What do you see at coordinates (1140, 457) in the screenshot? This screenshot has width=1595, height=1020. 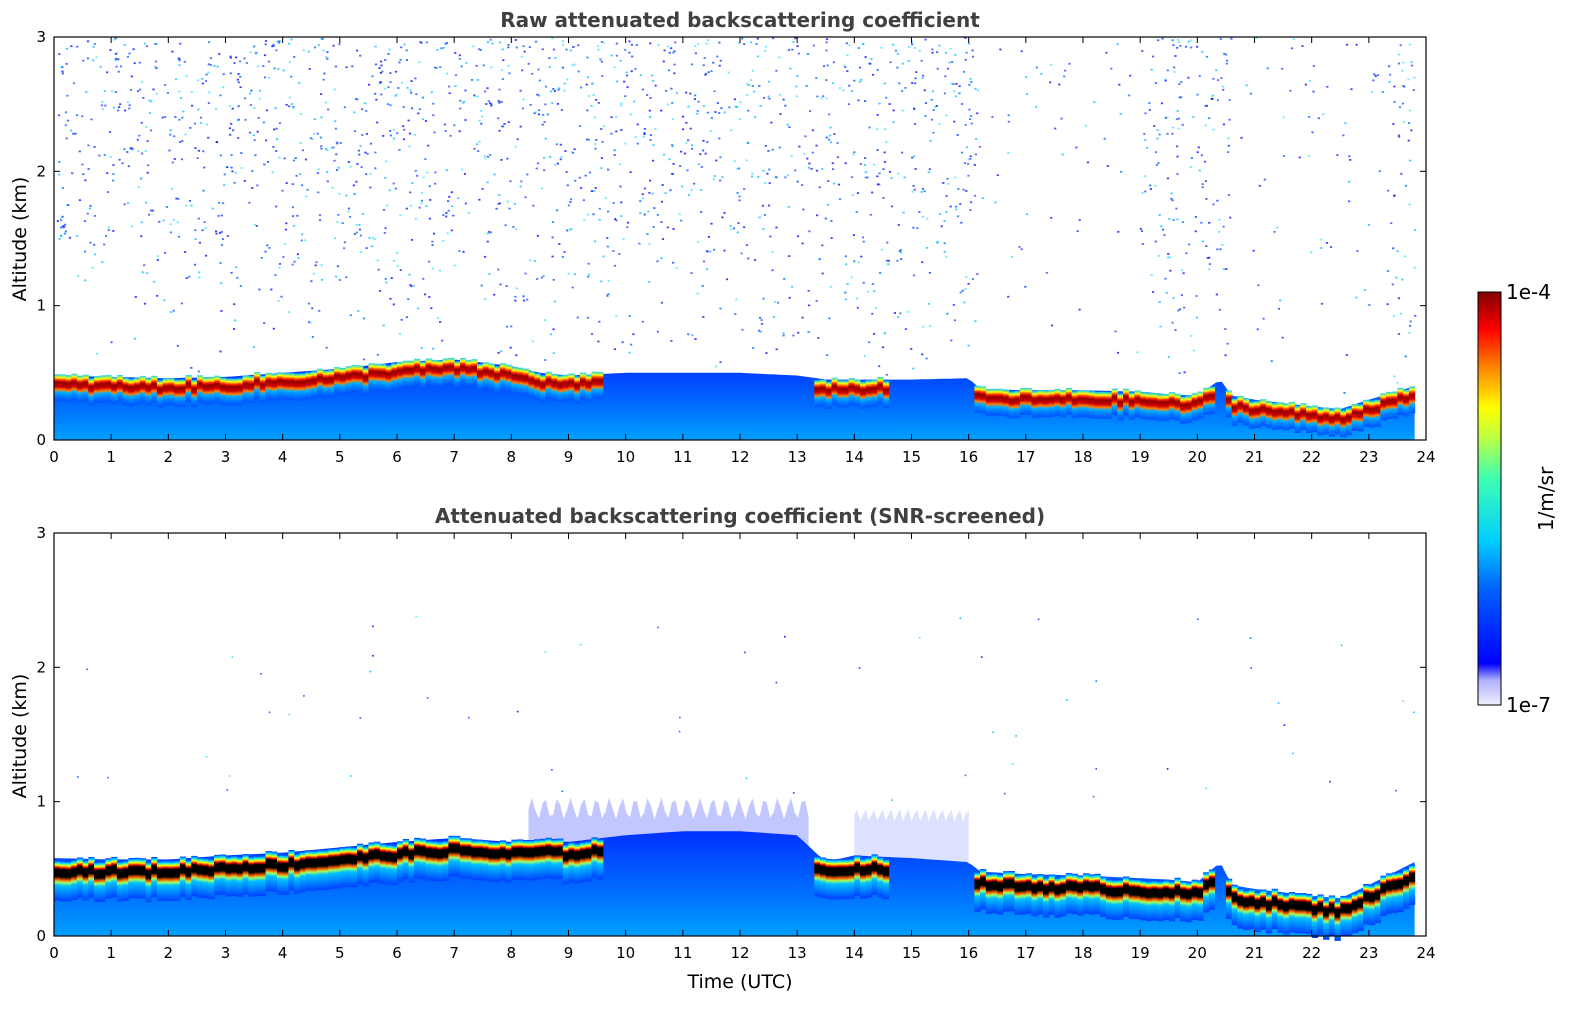 I see `x-tick-label: 19` at bounding box center [1140, 457].